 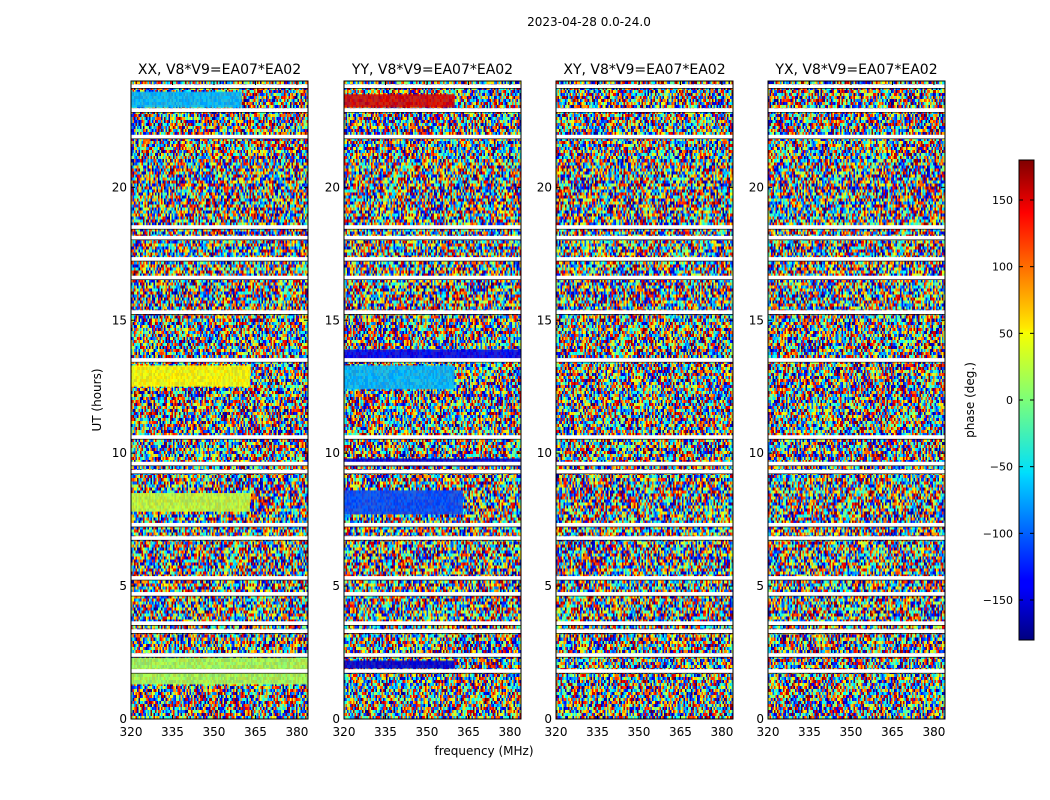 I want to click on figure-suptitle: 2023-04-28 0.0-24.0, so click(x=589, y=22).